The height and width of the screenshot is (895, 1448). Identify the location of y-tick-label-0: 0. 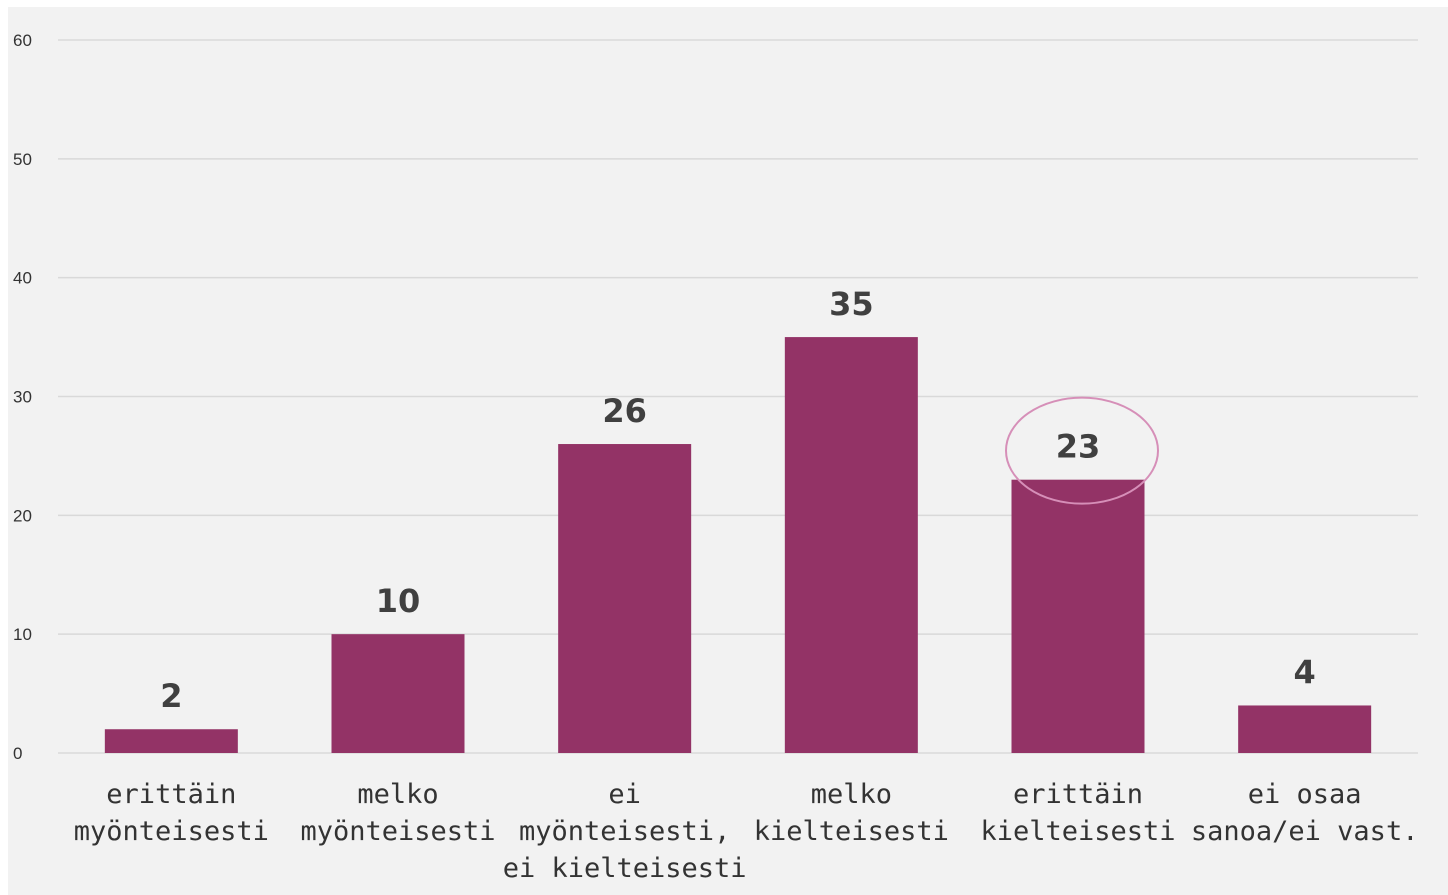
(17, 753).